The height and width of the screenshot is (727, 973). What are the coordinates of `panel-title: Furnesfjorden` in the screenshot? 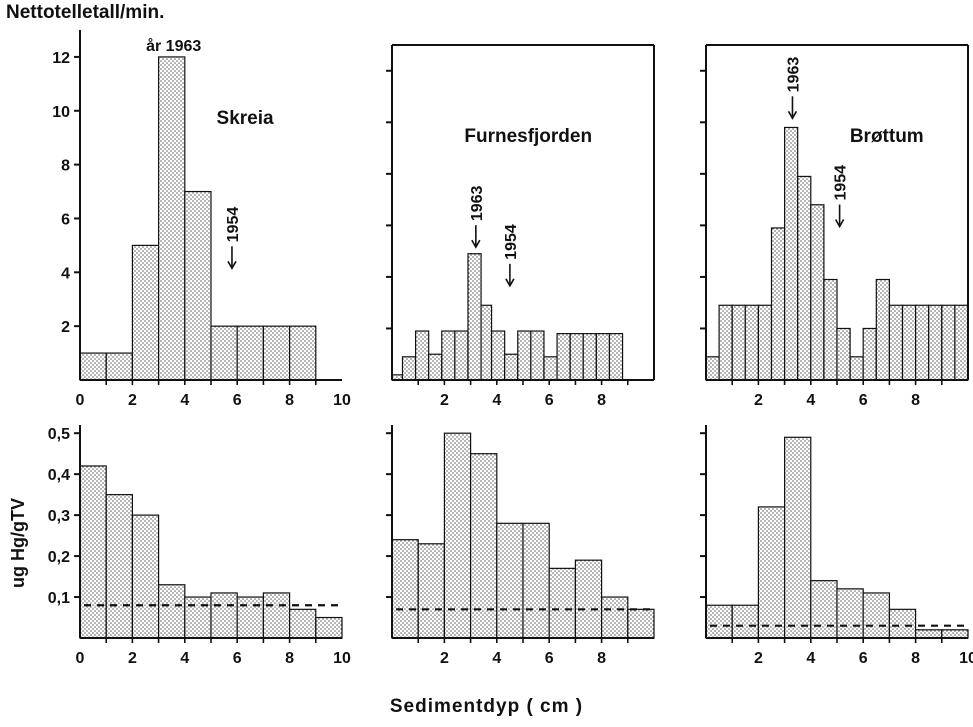 It's located at (528, 136).